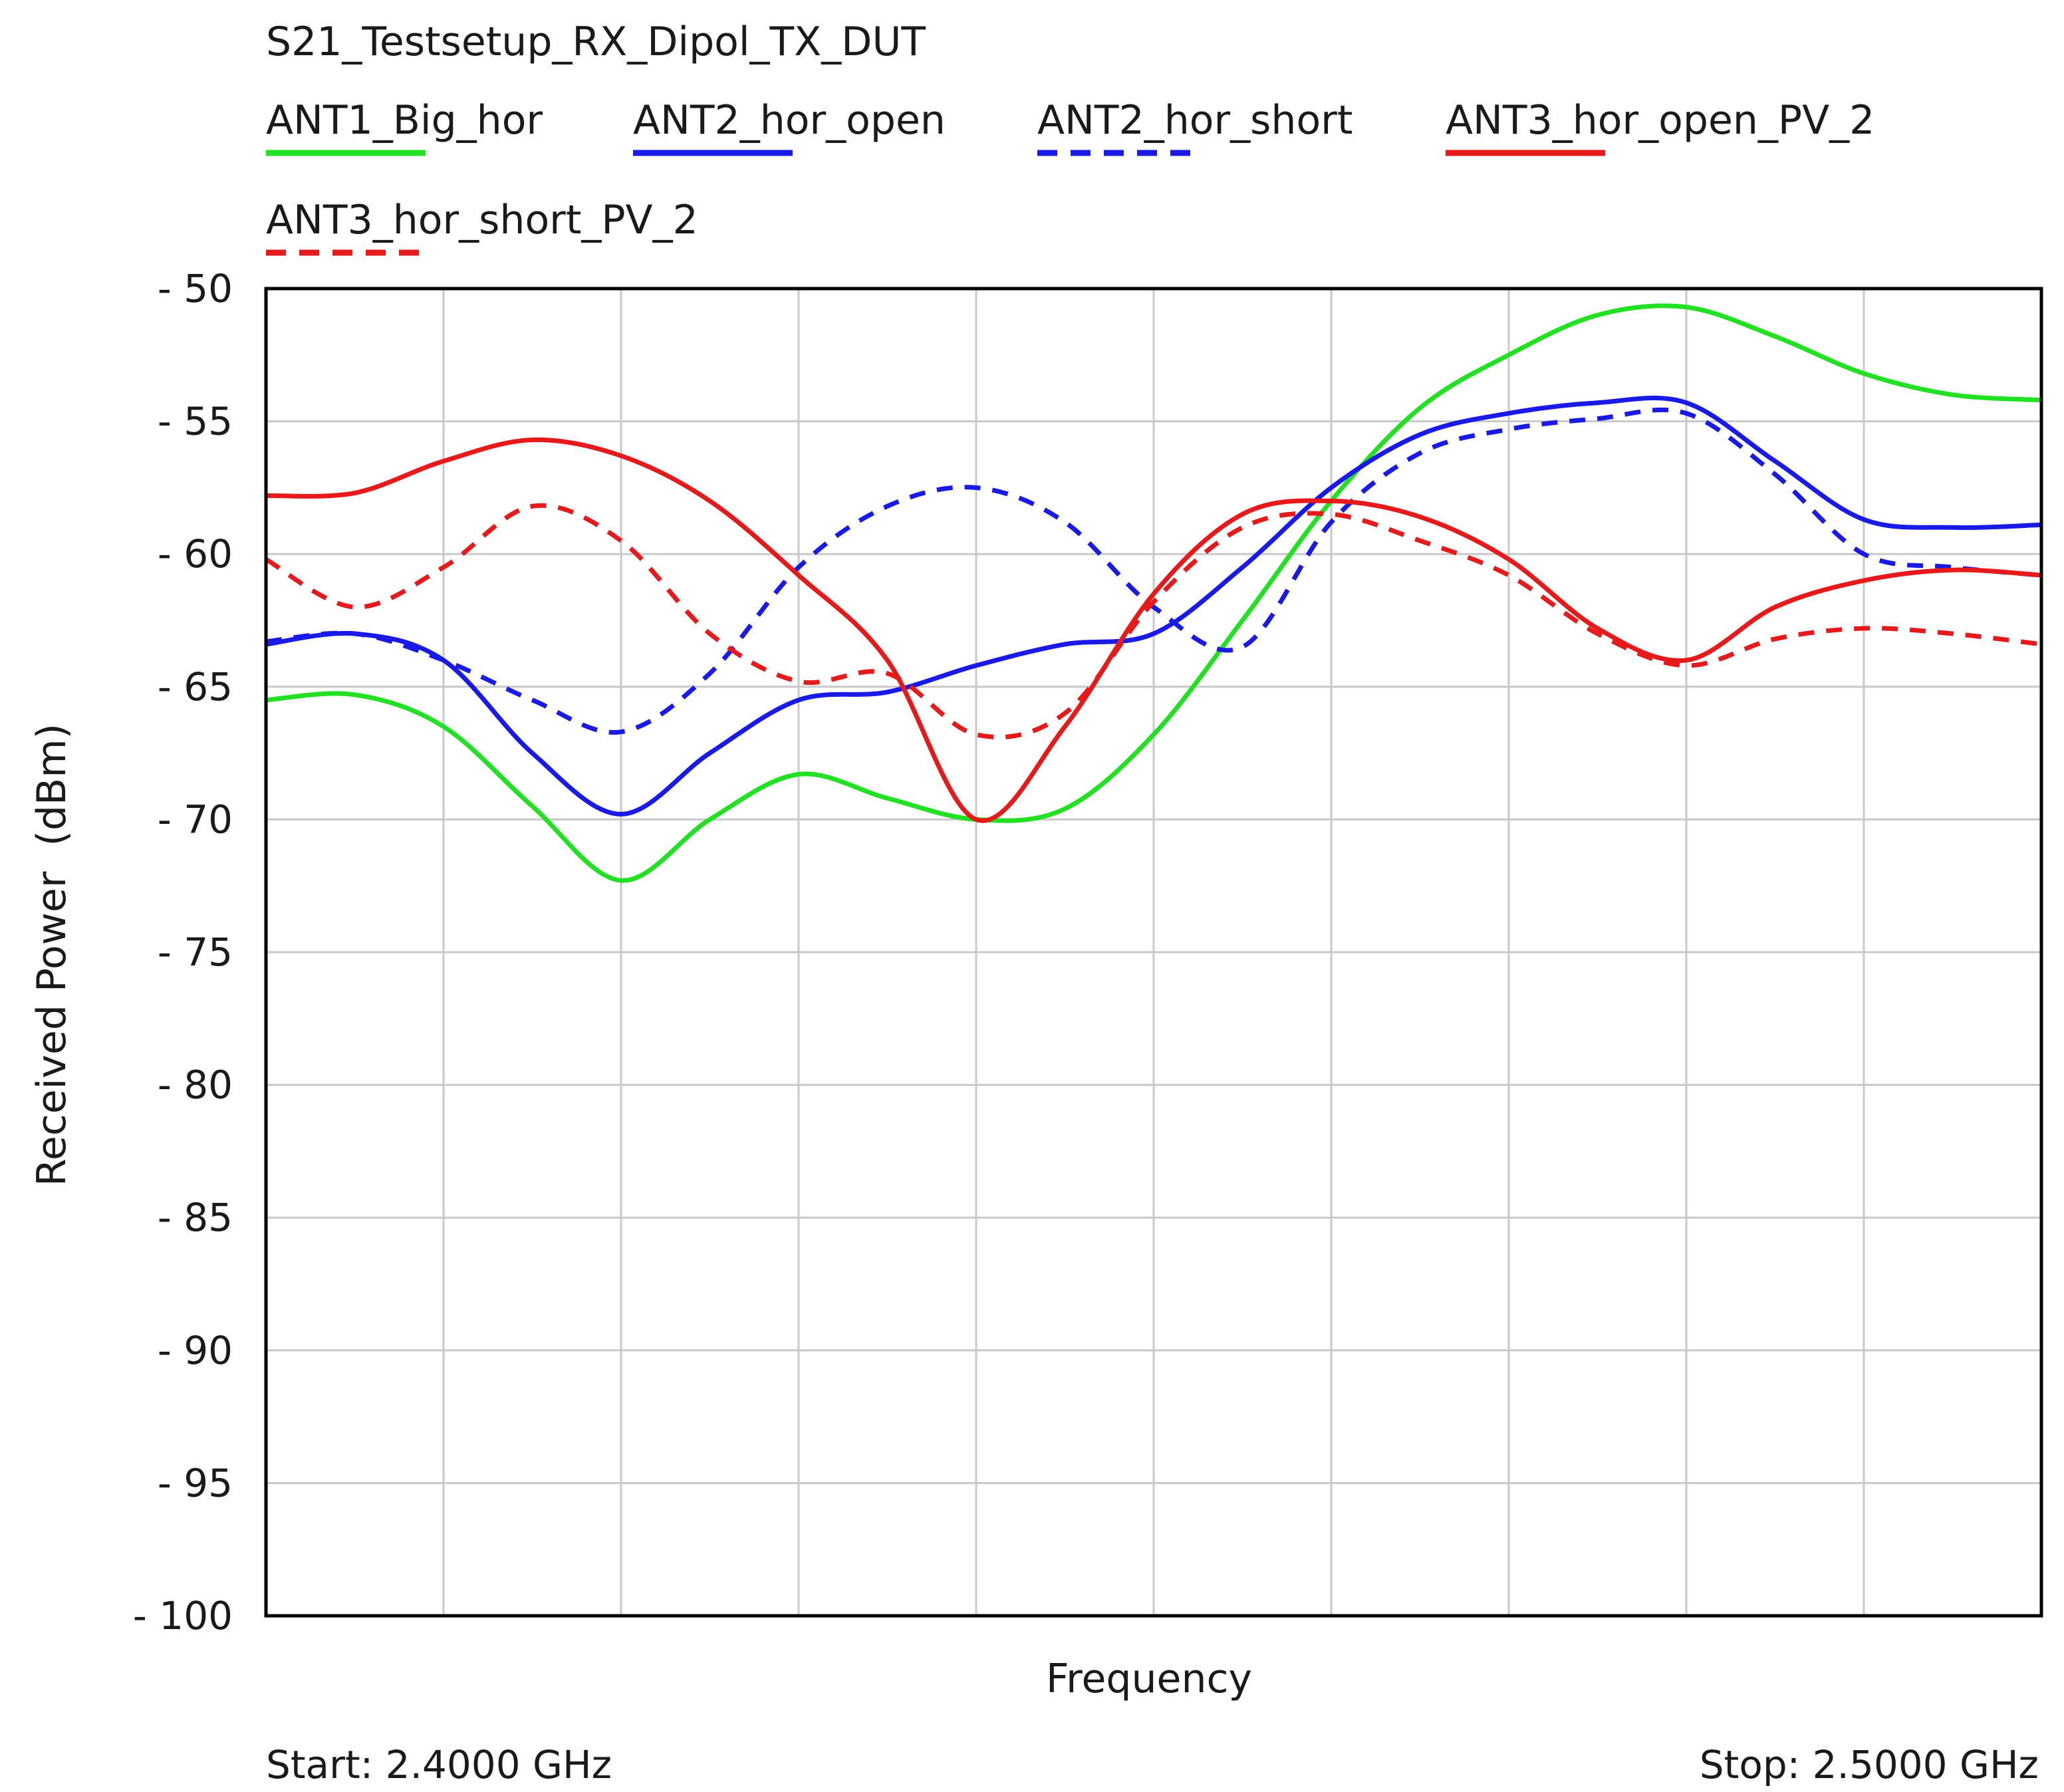  Describe the element at coordinates (1660, 120) in the screenshot. I see `legend-label: ANT3_hor_open_PV_2` at that location.